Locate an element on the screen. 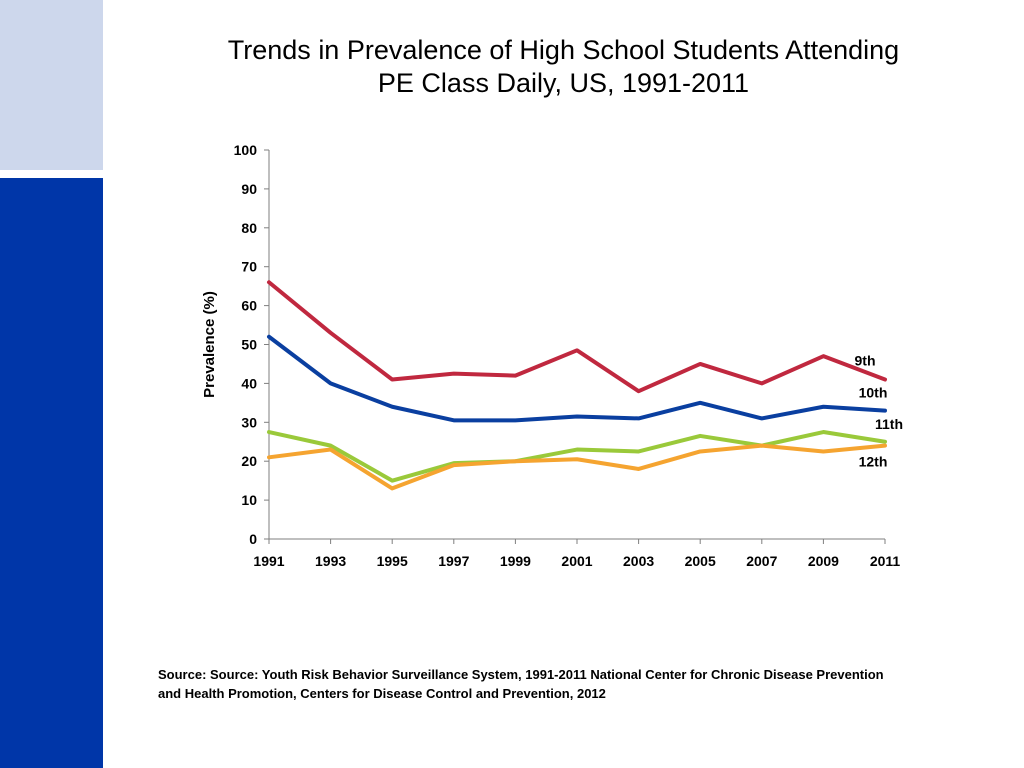  series-label-11th: 11th is located at coordinates (889, 424).